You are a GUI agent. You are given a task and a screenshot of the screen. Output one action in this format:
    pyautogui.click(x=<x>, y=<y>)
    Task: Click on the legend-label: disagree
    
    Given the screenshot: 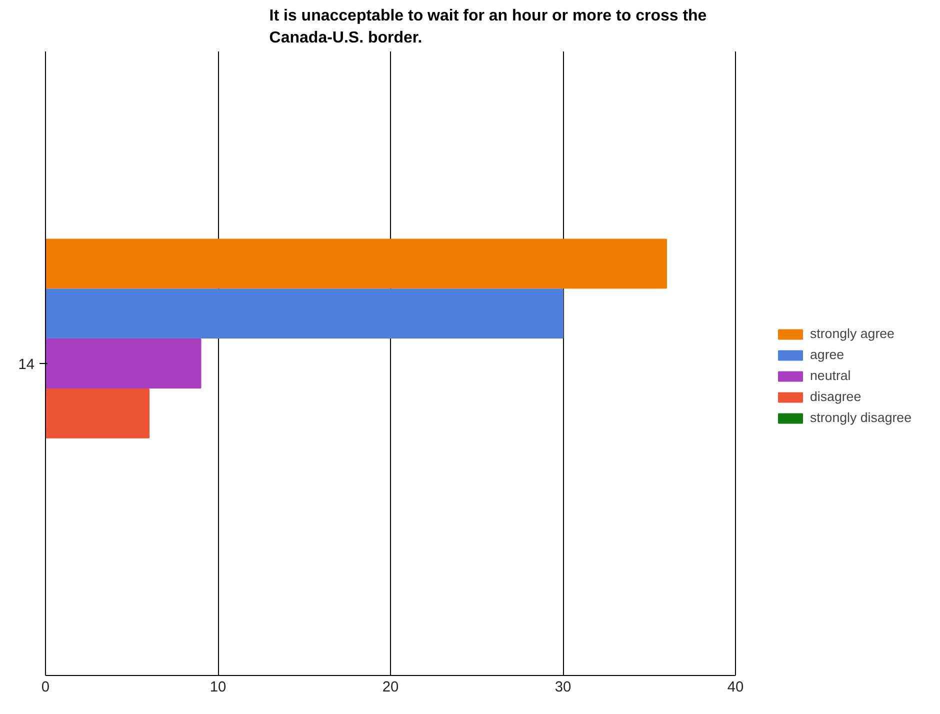 What is the action you would take?
    pyautogui.click(x=836, y=396)
    